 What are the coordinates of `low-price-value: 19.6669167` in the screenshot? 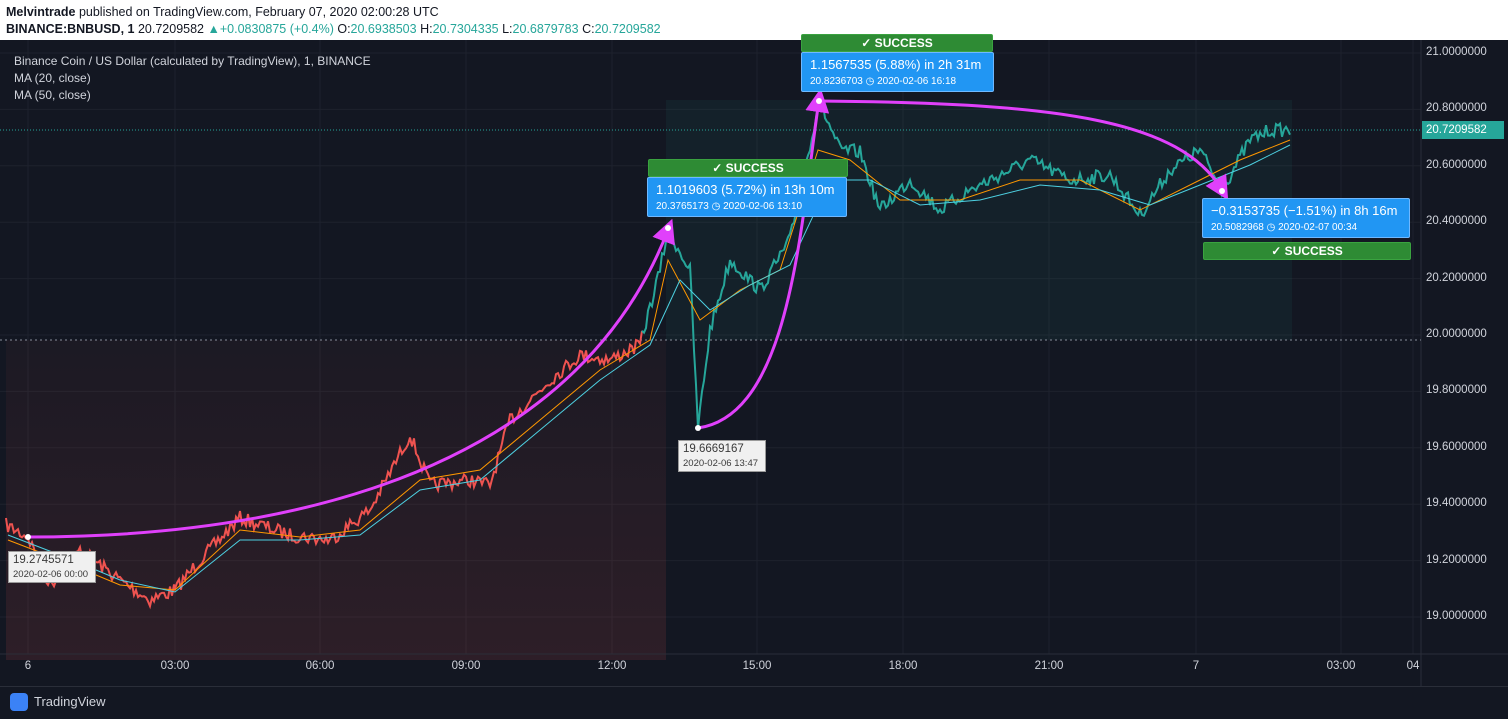 It's located at (713, 449).